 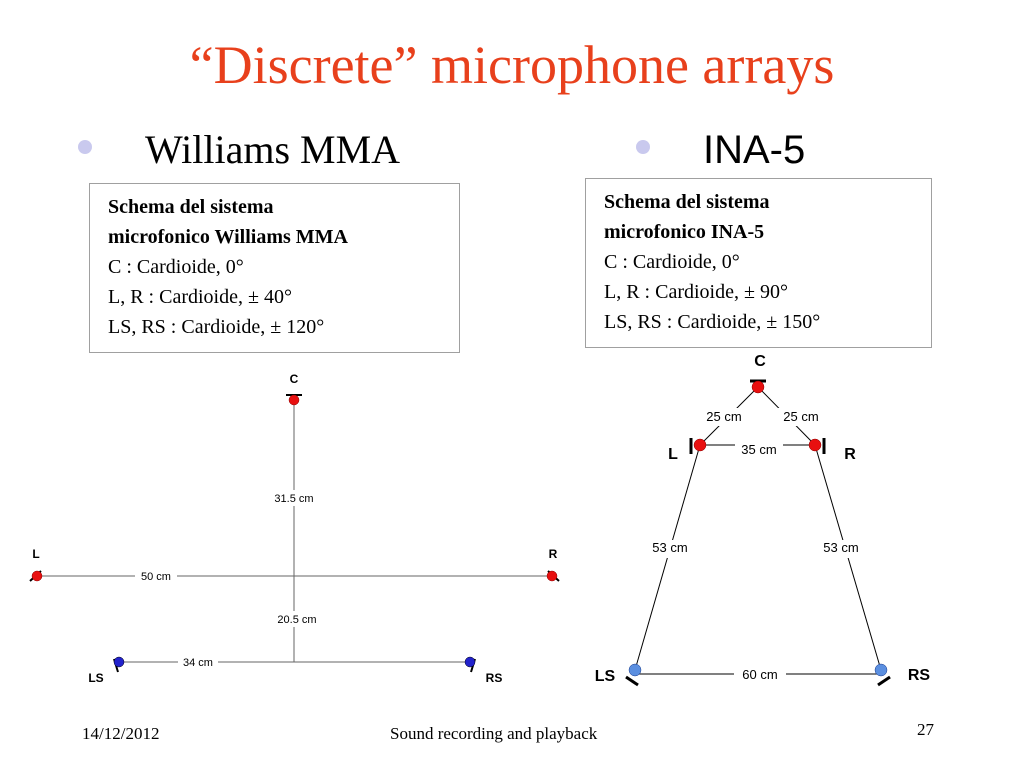 I want to click on footer-title: Sound recording and playback, so click(x=494, y=733).